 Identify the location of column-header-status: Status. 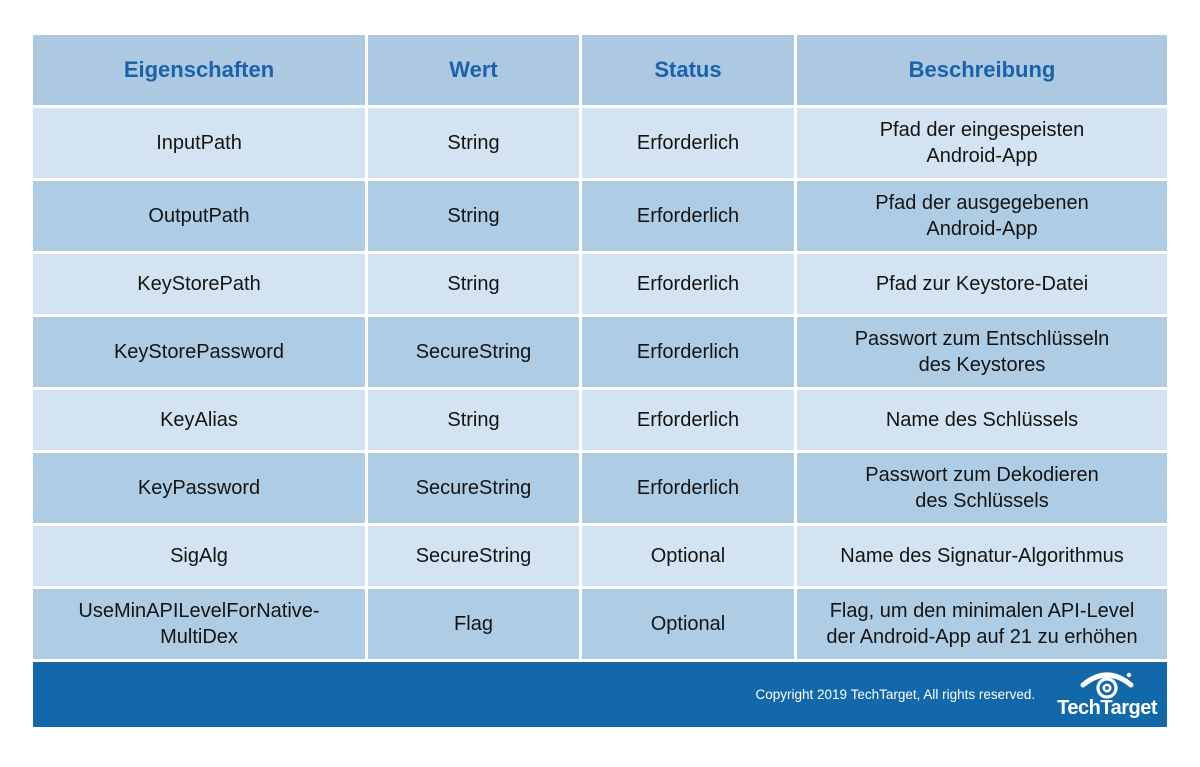
(688, 70).